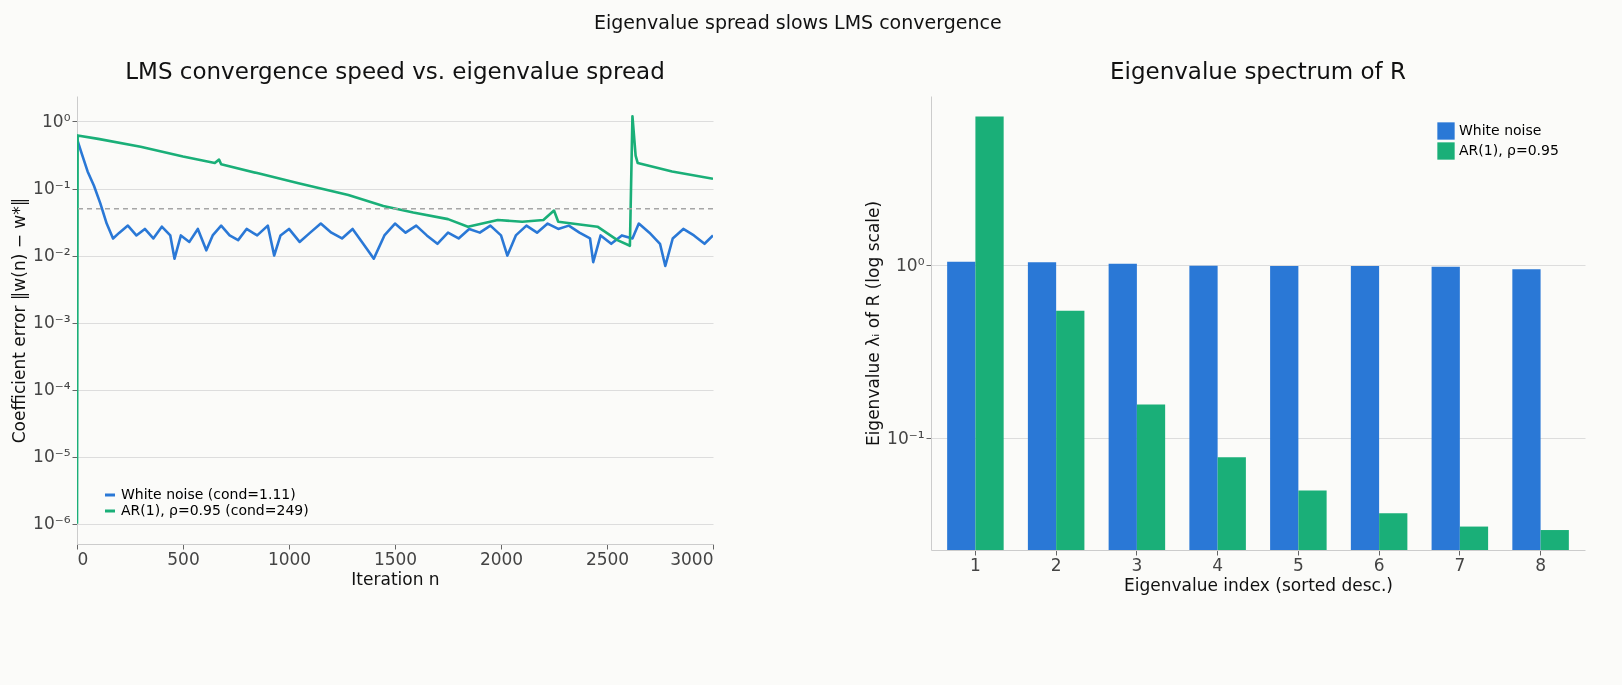 This screenshot has height=685, width=1622. I want to click on x-tick-label: 3000, so click(692, 558).